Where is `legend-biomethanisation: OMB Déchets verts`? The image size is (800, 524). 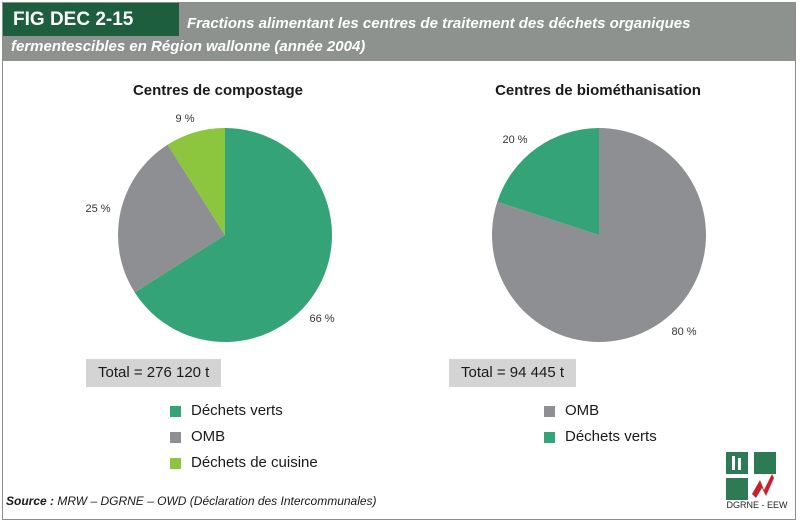
legend-biomethanisation: OMB Déchets verts is located at coordinates (600, 424).